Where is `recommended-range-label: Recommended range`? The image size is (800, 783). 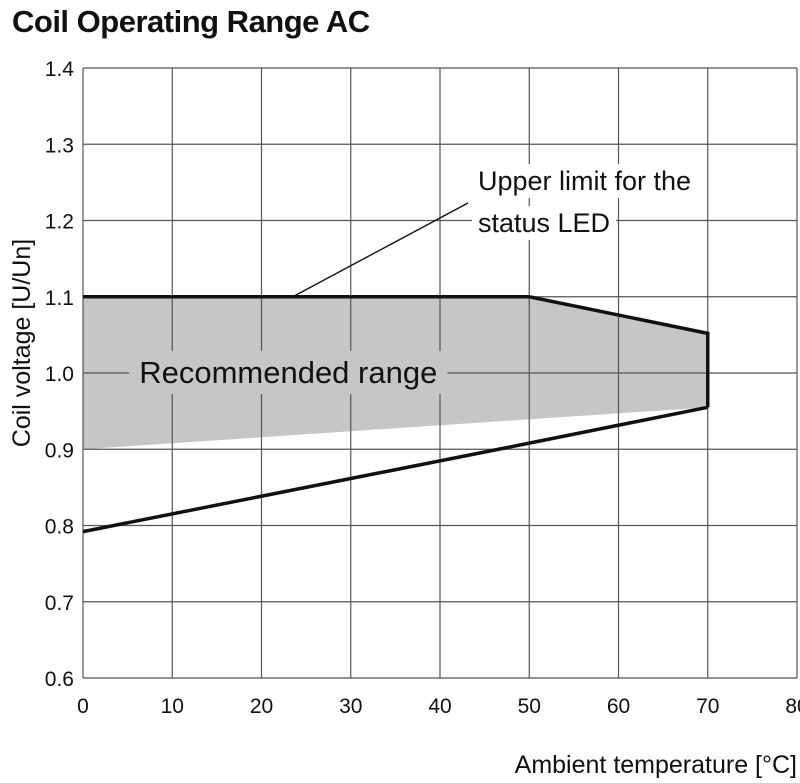
recommended-range-label: Recommended range is located at coordinates (288, 372).